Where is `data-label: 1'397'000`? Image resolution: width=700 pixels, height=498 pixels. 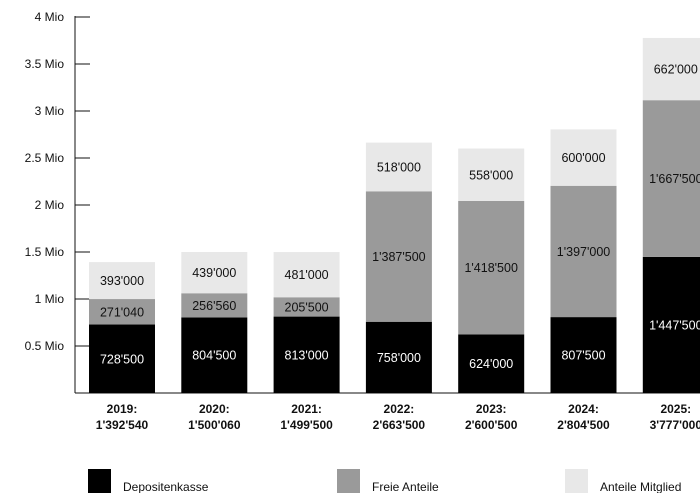
data-label: 1'397'000 is located at coordinates (583, 252).